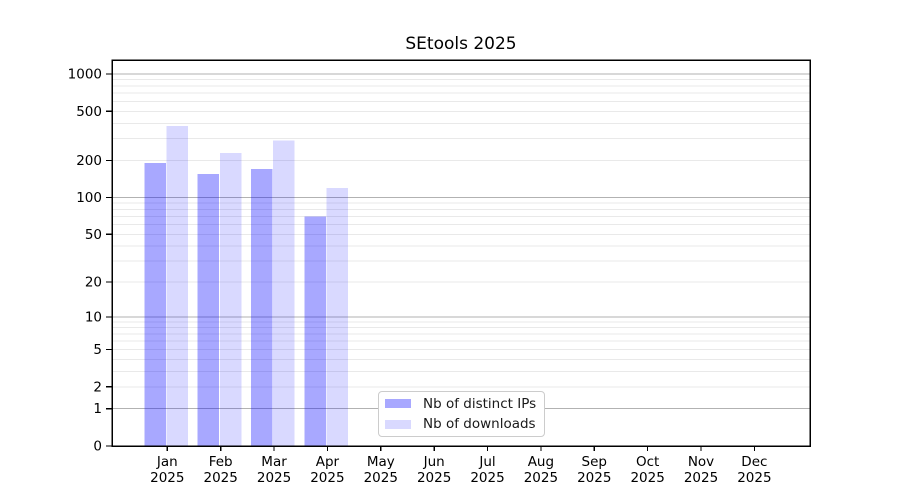 The width and height of the screenshot is (900, 500). Describe the element at coordinates (328, 462) in the screenshot. I see `x-tick-label-month: Apr` at that location.